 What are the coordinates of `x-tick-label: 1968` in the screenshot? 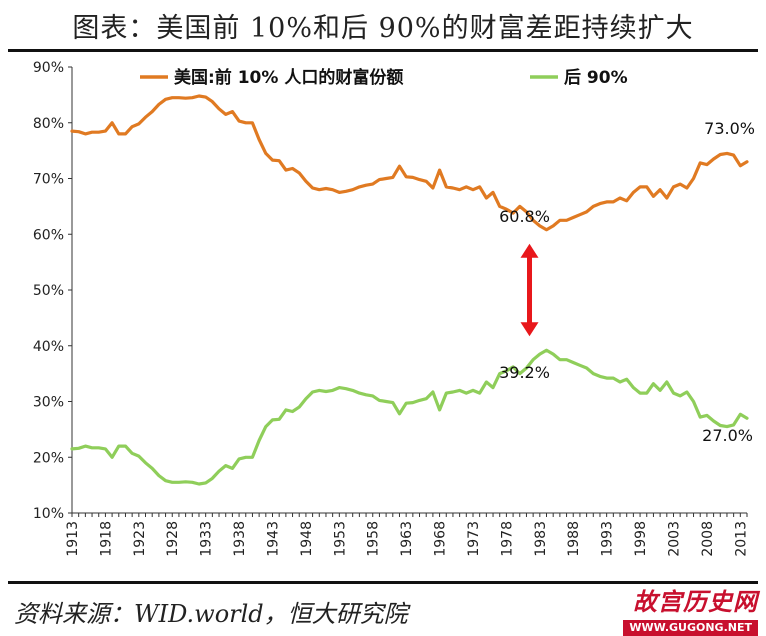 It's located at (441, 539).